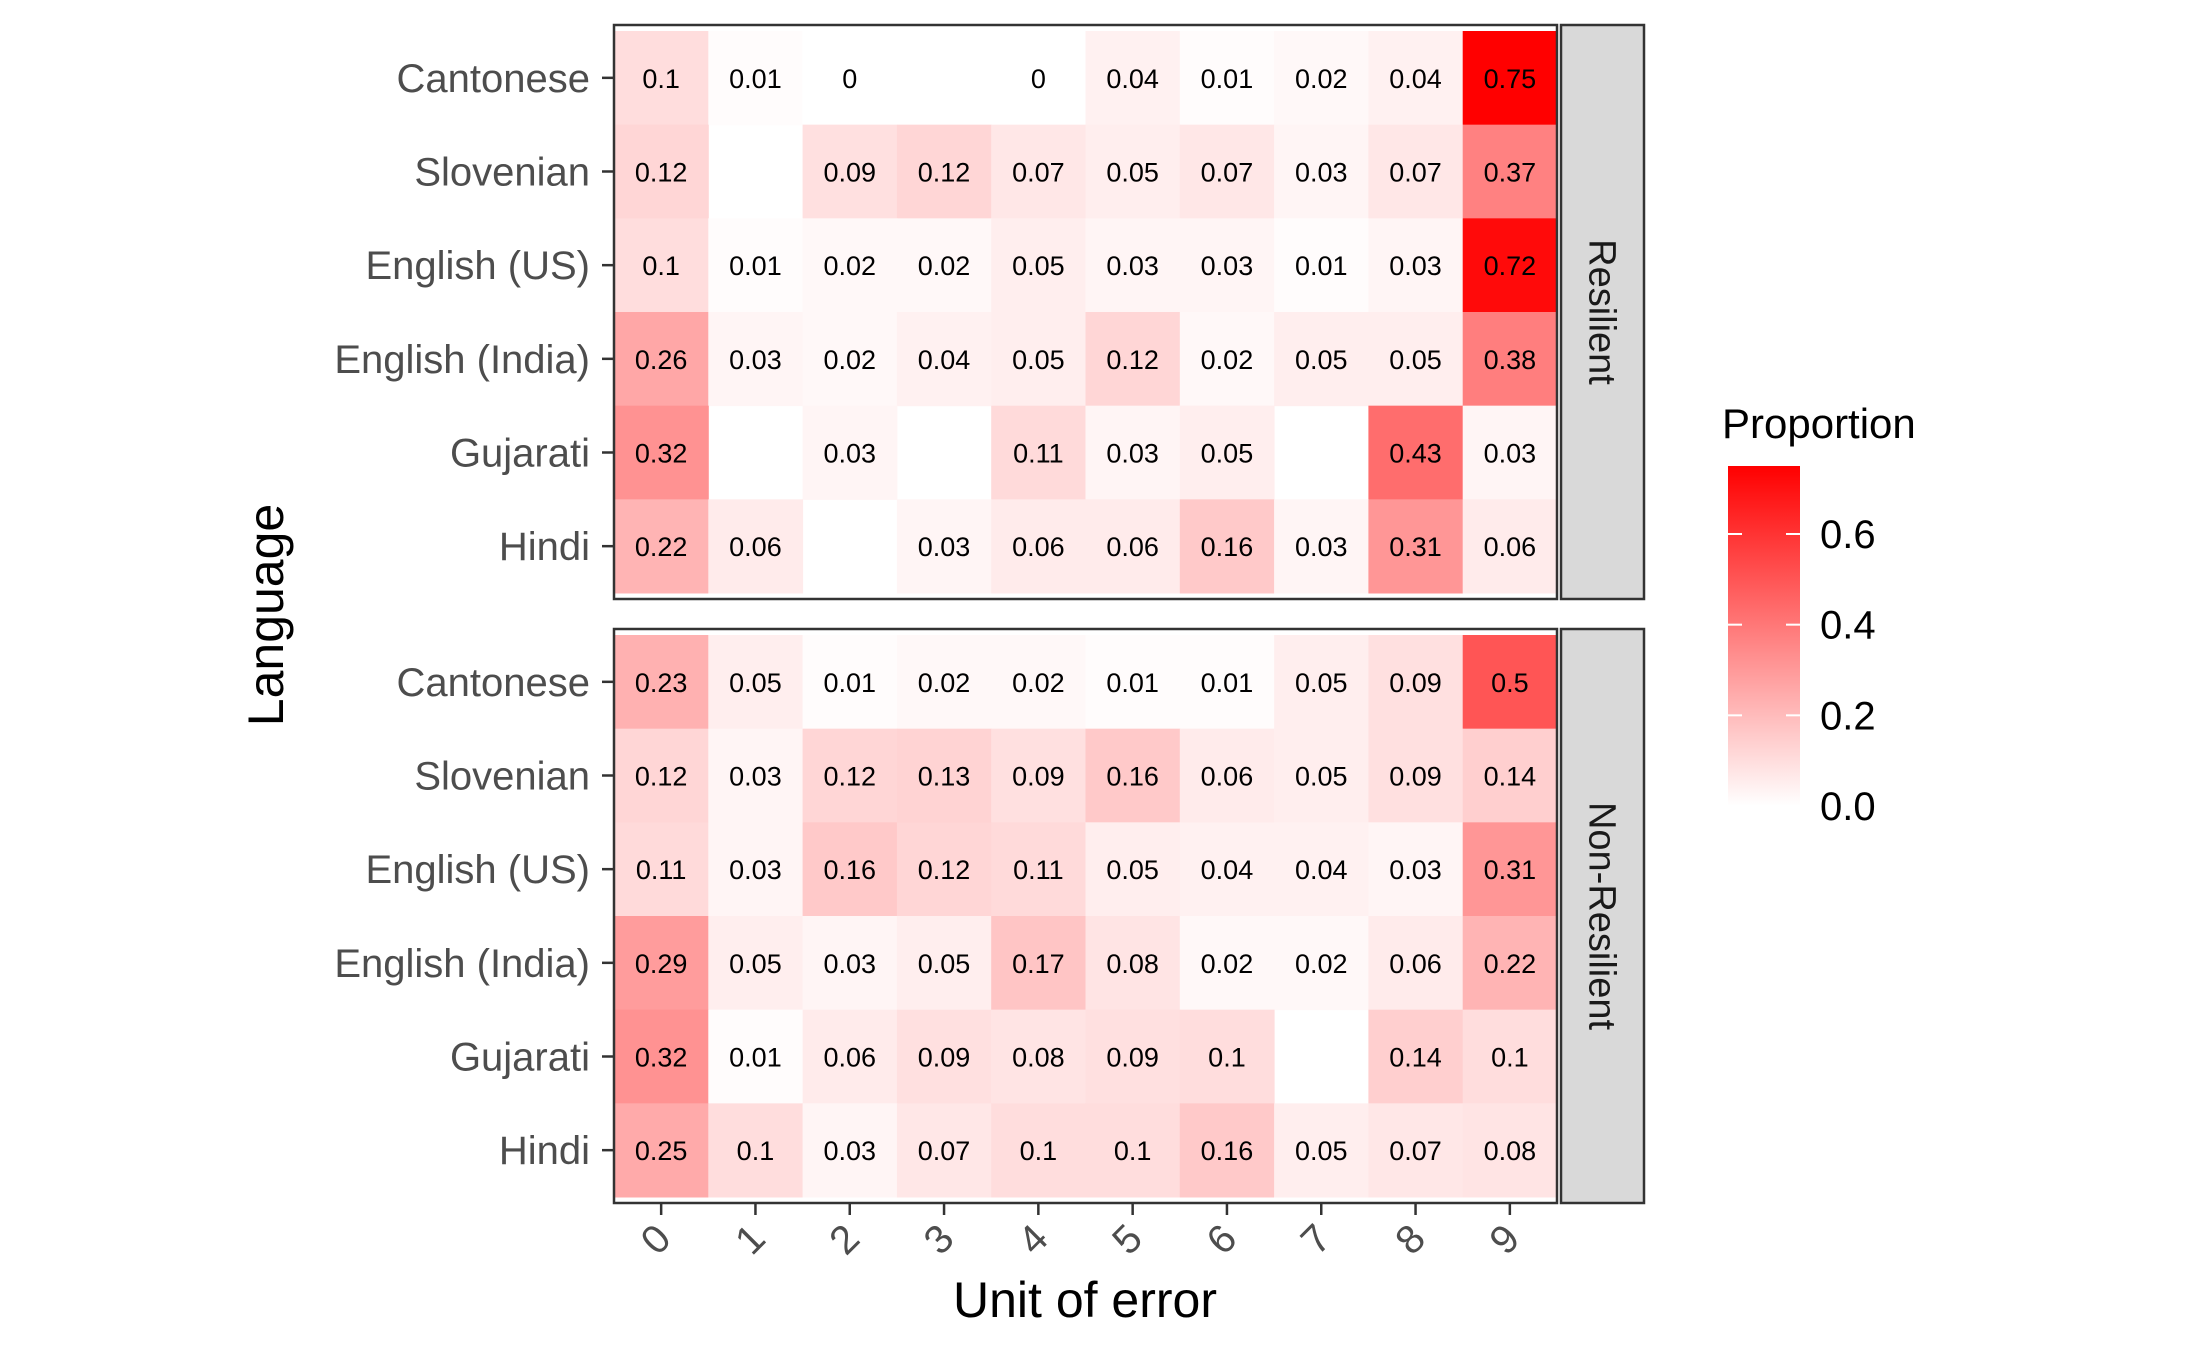 The image size is (2187, 1351). I want to click on cell-value-label: 0.43, so click(1415, 454).